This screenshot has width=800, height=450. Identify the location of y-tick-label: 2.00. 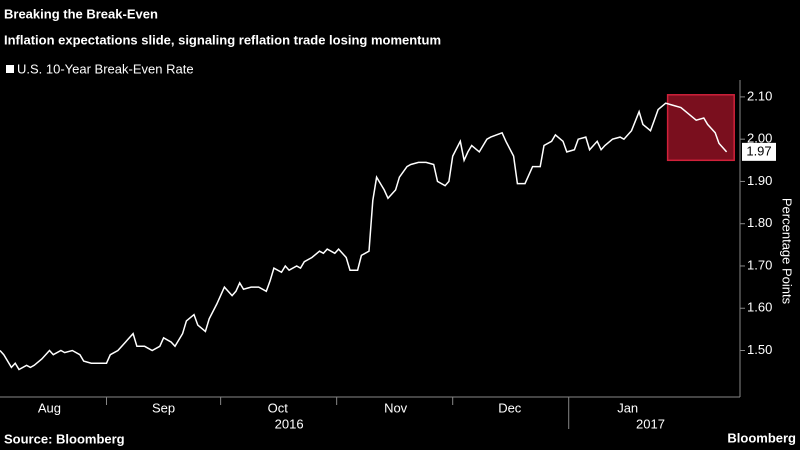
(759, 138).